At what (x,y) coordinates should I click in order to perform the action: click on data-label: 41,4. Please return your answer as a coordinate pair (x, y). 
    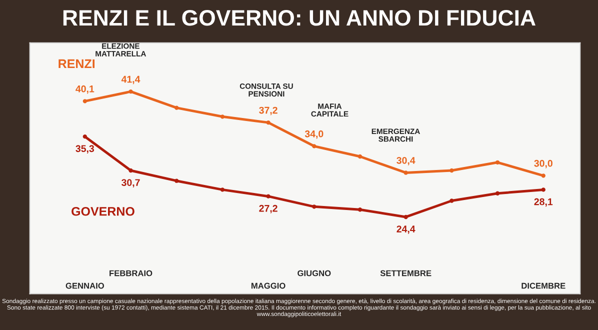
    Looking at the image, I should click on (130, 80).